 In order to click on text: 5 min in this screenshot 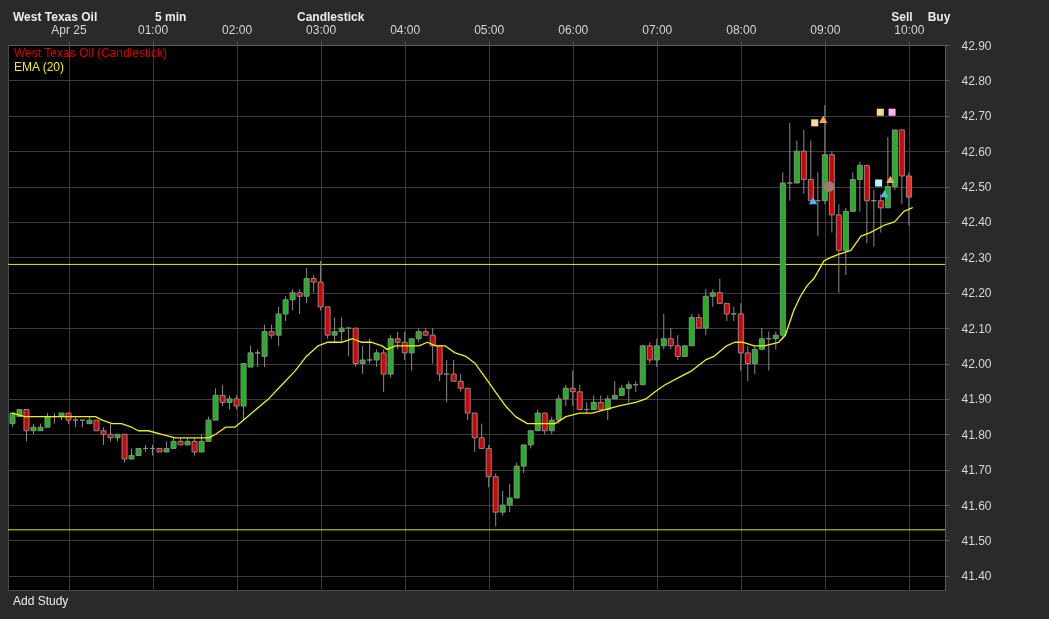, I will do `click(171, 17)`.